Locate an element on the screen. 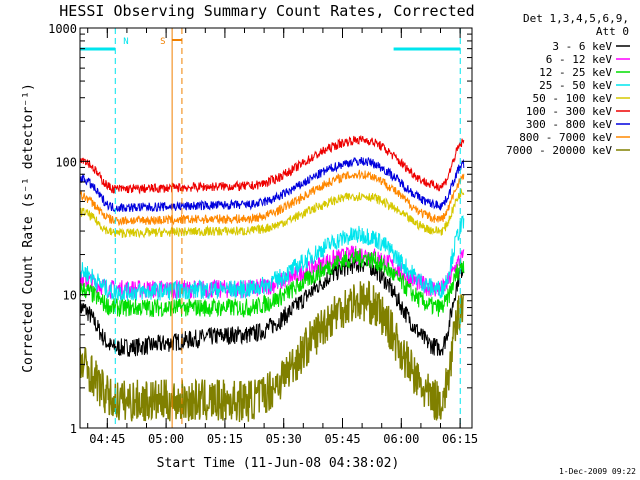 The height and width of the screenshot is (480, 640). x-tick-label: 06:00 is located at coordinates (401, 439).